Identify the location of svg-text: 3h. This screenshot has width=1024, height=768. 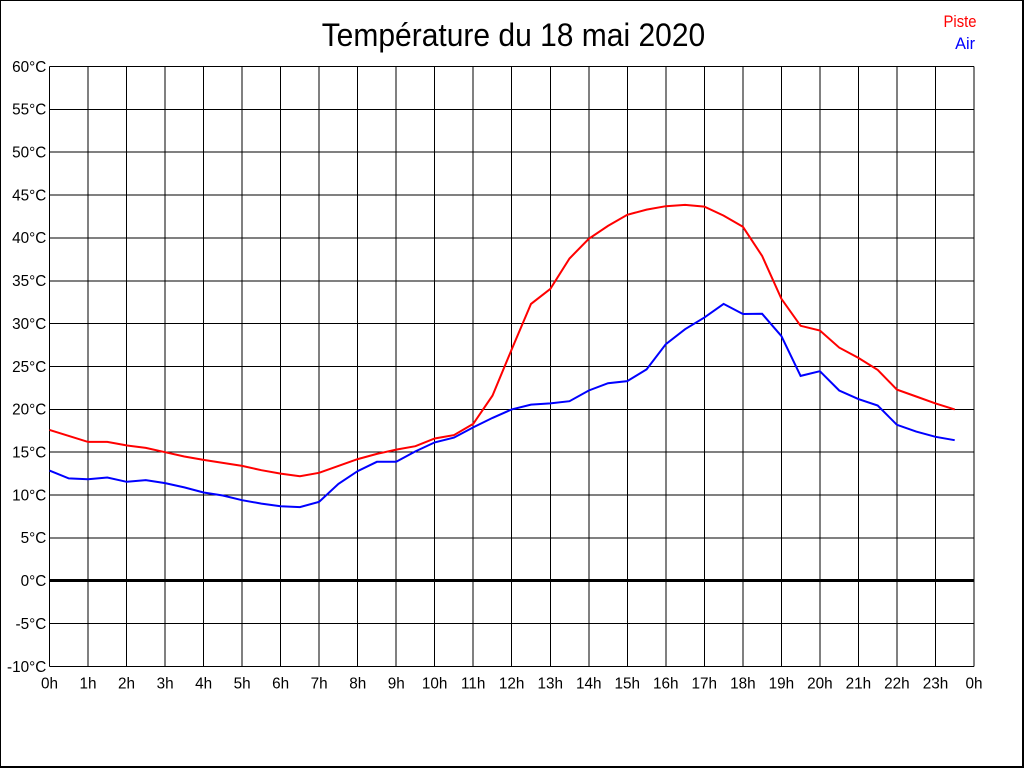
(165, 684).